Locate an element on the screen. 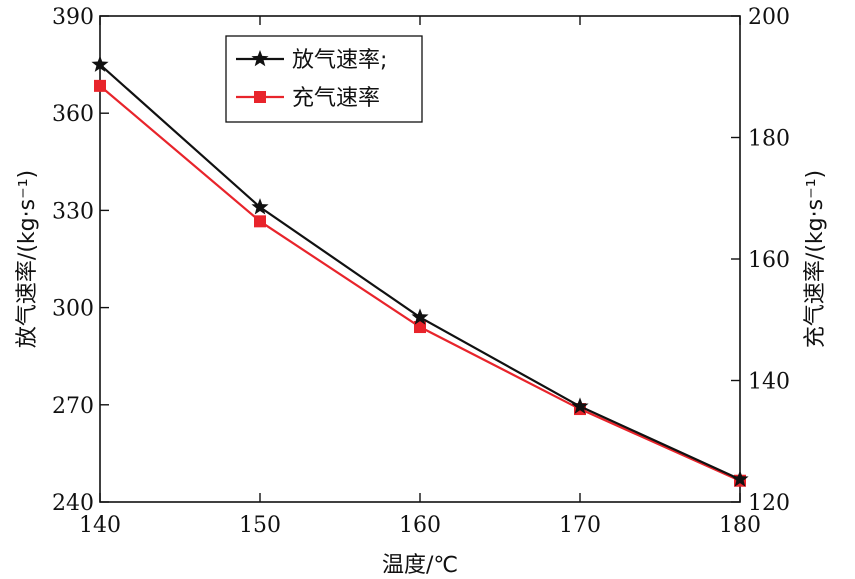 This screenshot has height=579, width=855. left-tick-label: 300 is located at coordinates (73, 309).